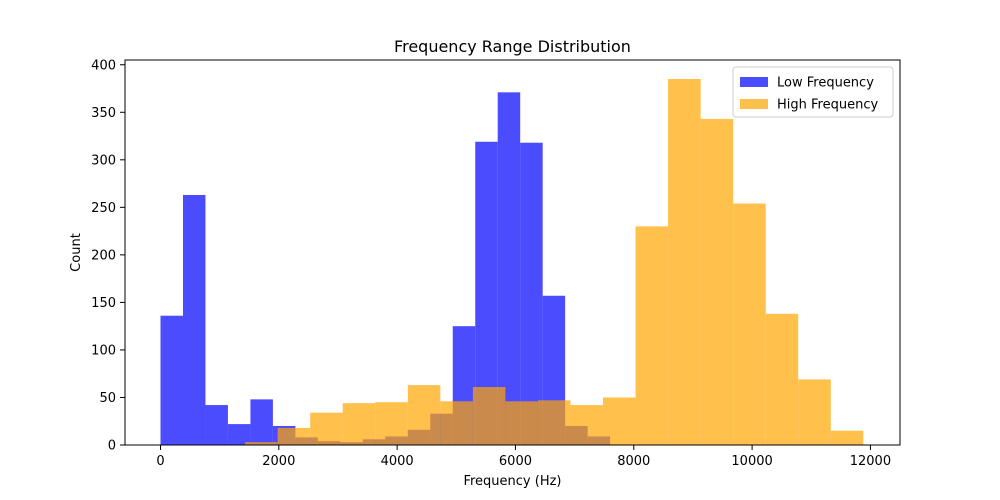  I want to click on legend-box, so click(813, 92).